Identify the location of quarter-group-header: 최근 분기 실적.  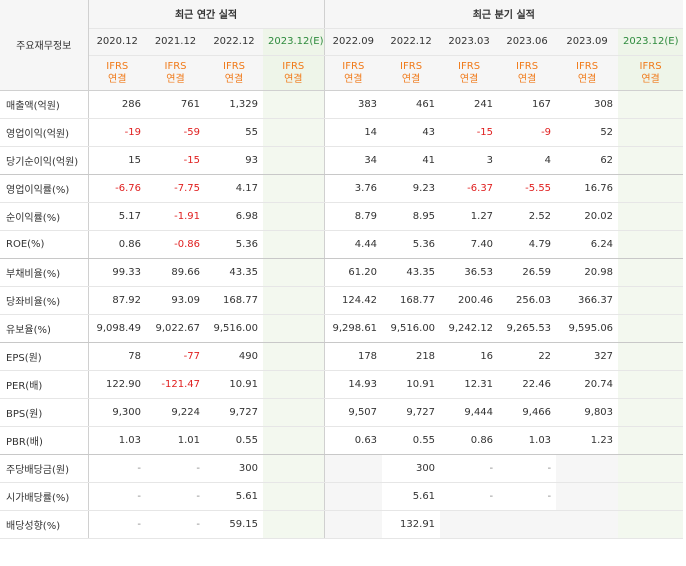
(503, 14).